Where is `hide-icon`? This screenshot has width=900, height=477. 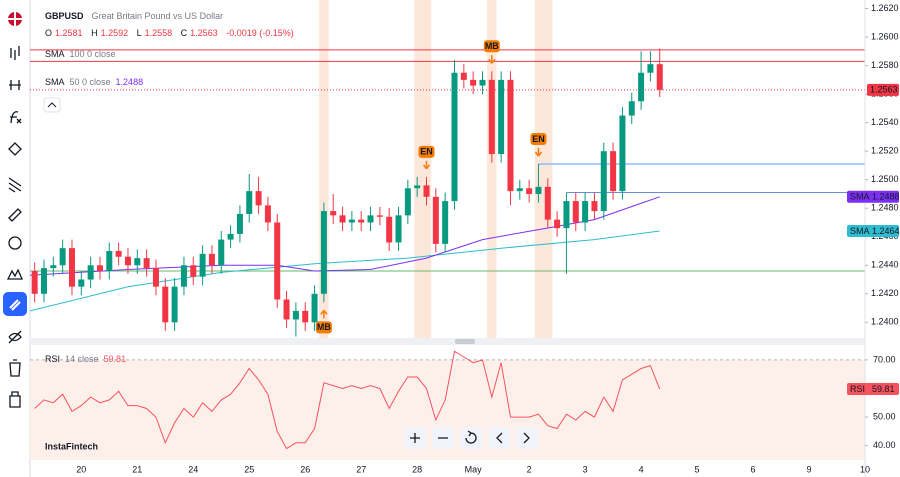 hide-icon is located at coordinates (15, 337).